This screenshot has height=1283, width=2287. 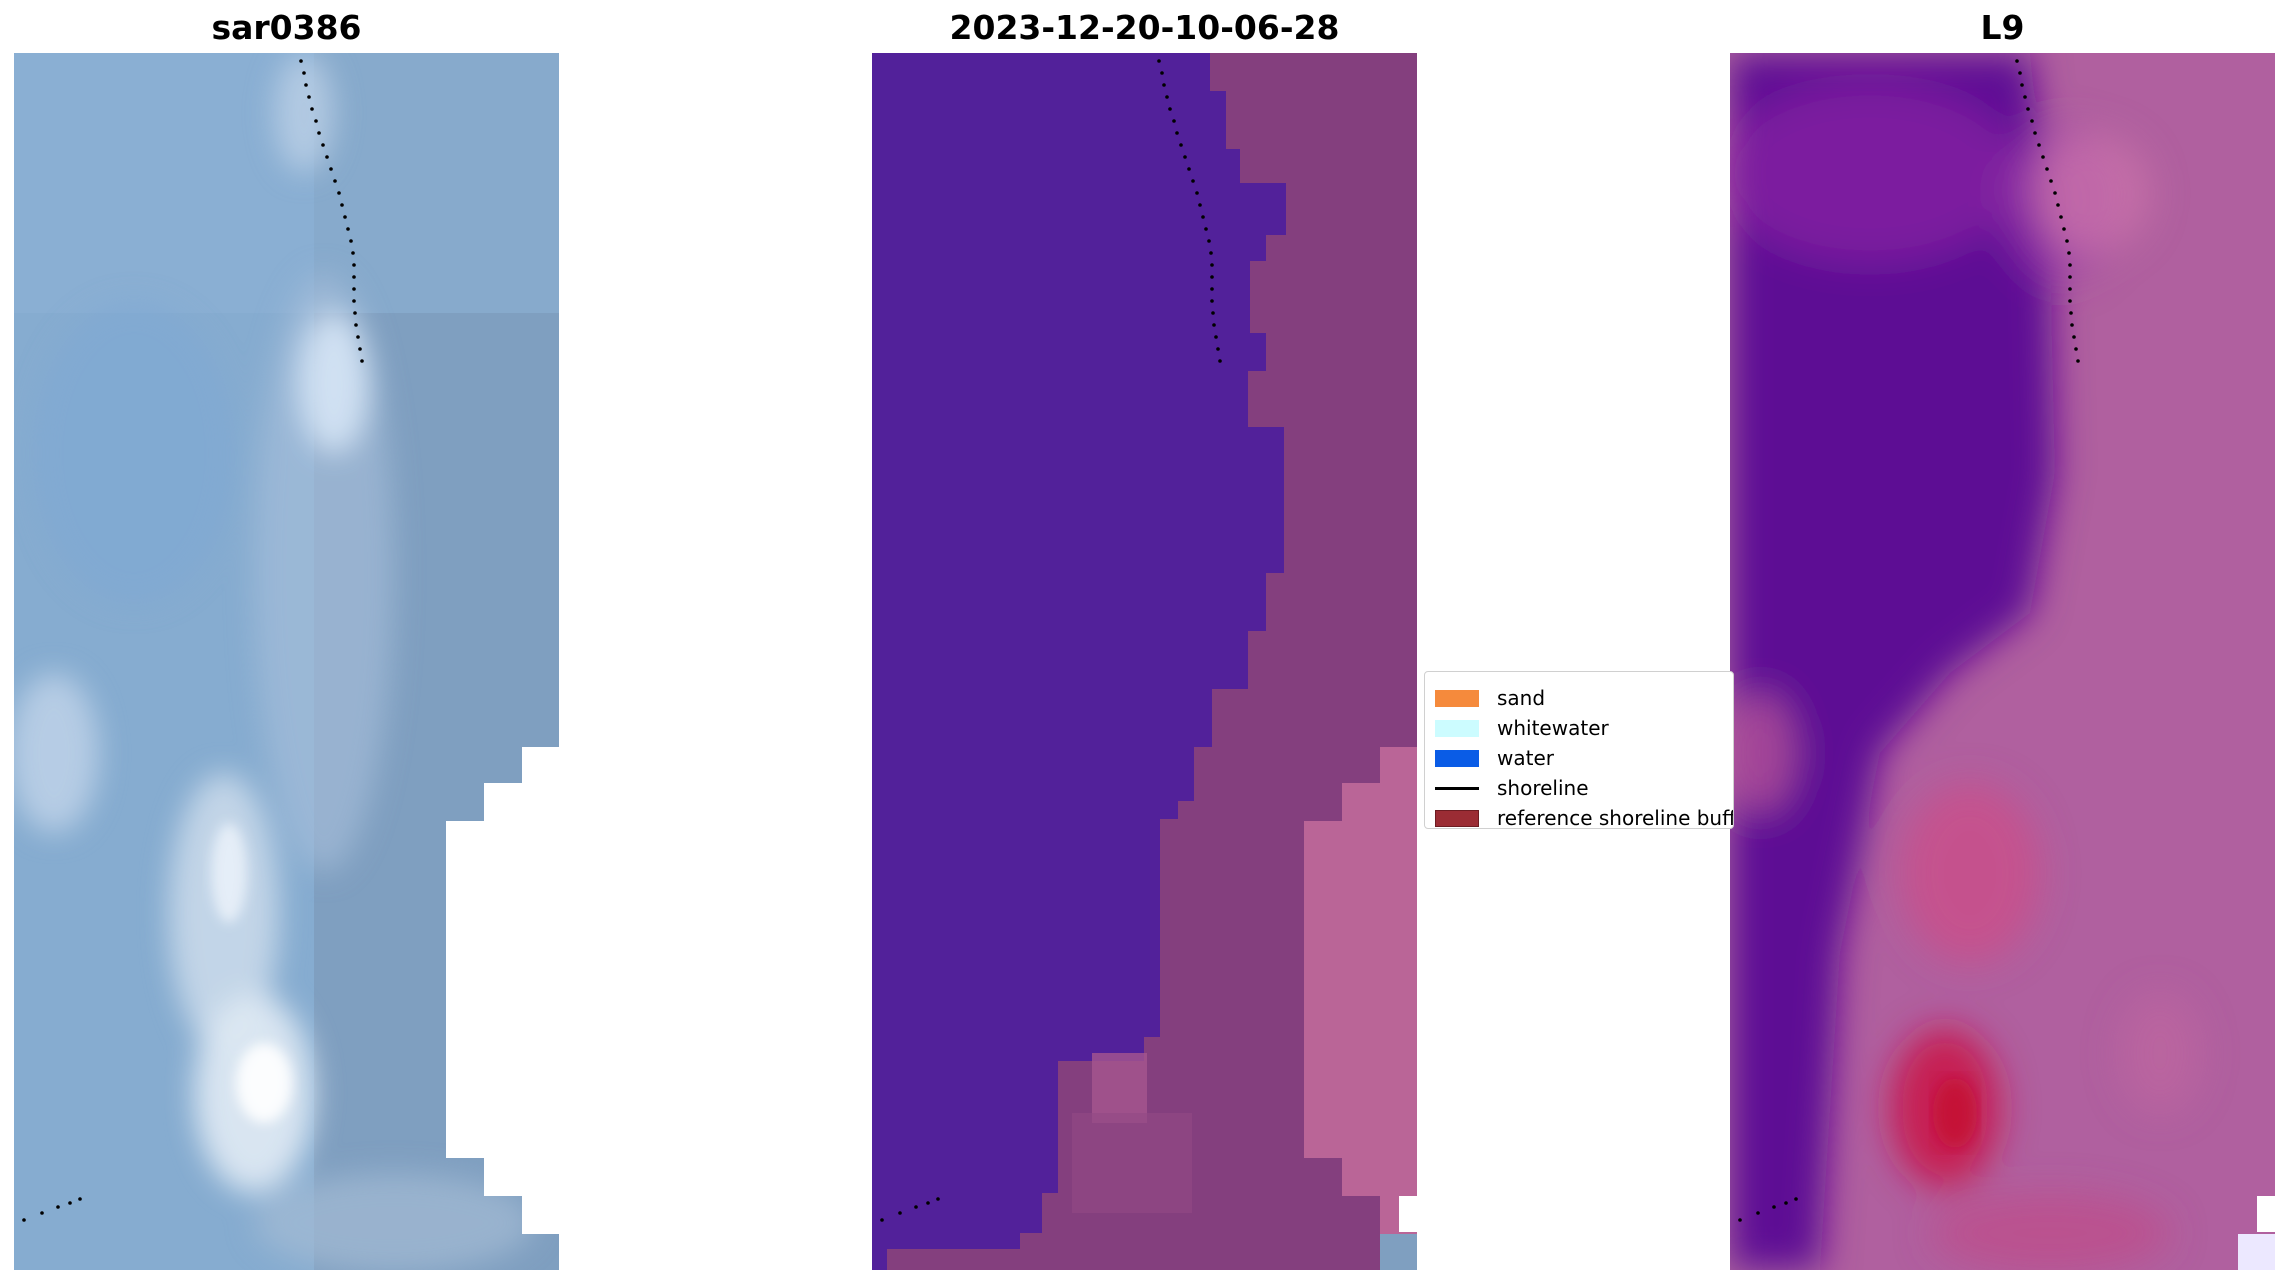 I want to click on reference-buffer-swatch, so click(x=1457, y=818).